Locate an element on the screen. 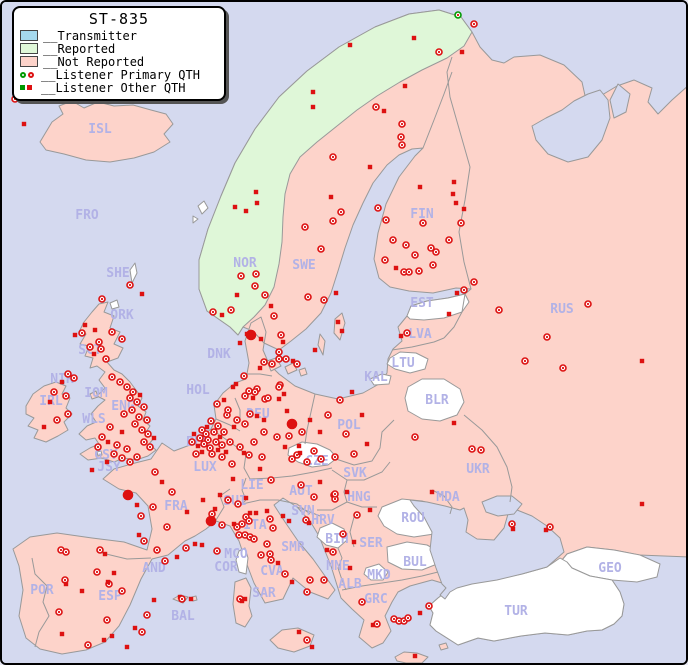 The width and height of the screenshot is (688, 665). country-bosnia is located at coordinates (332, 535).